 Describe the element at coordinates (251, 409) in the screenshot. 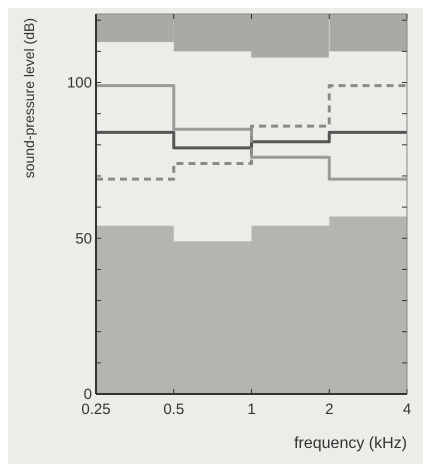

I see `x-tick-label: 1` at that location.